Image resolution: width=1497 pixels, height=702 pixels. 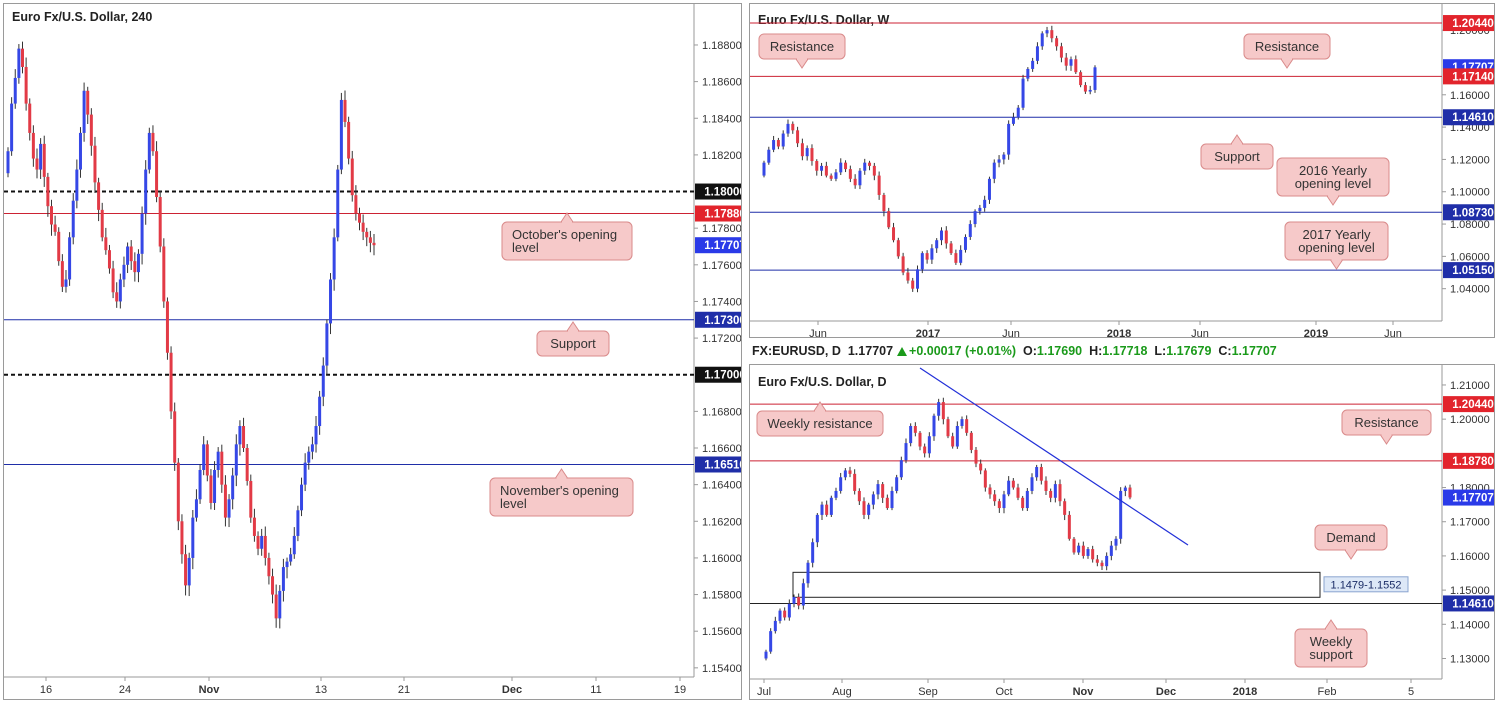 What do you see at coordinates (1003, 692) in the screenshot?
I see `x-tick-label: Oct` at bounding box center [1003, 692].